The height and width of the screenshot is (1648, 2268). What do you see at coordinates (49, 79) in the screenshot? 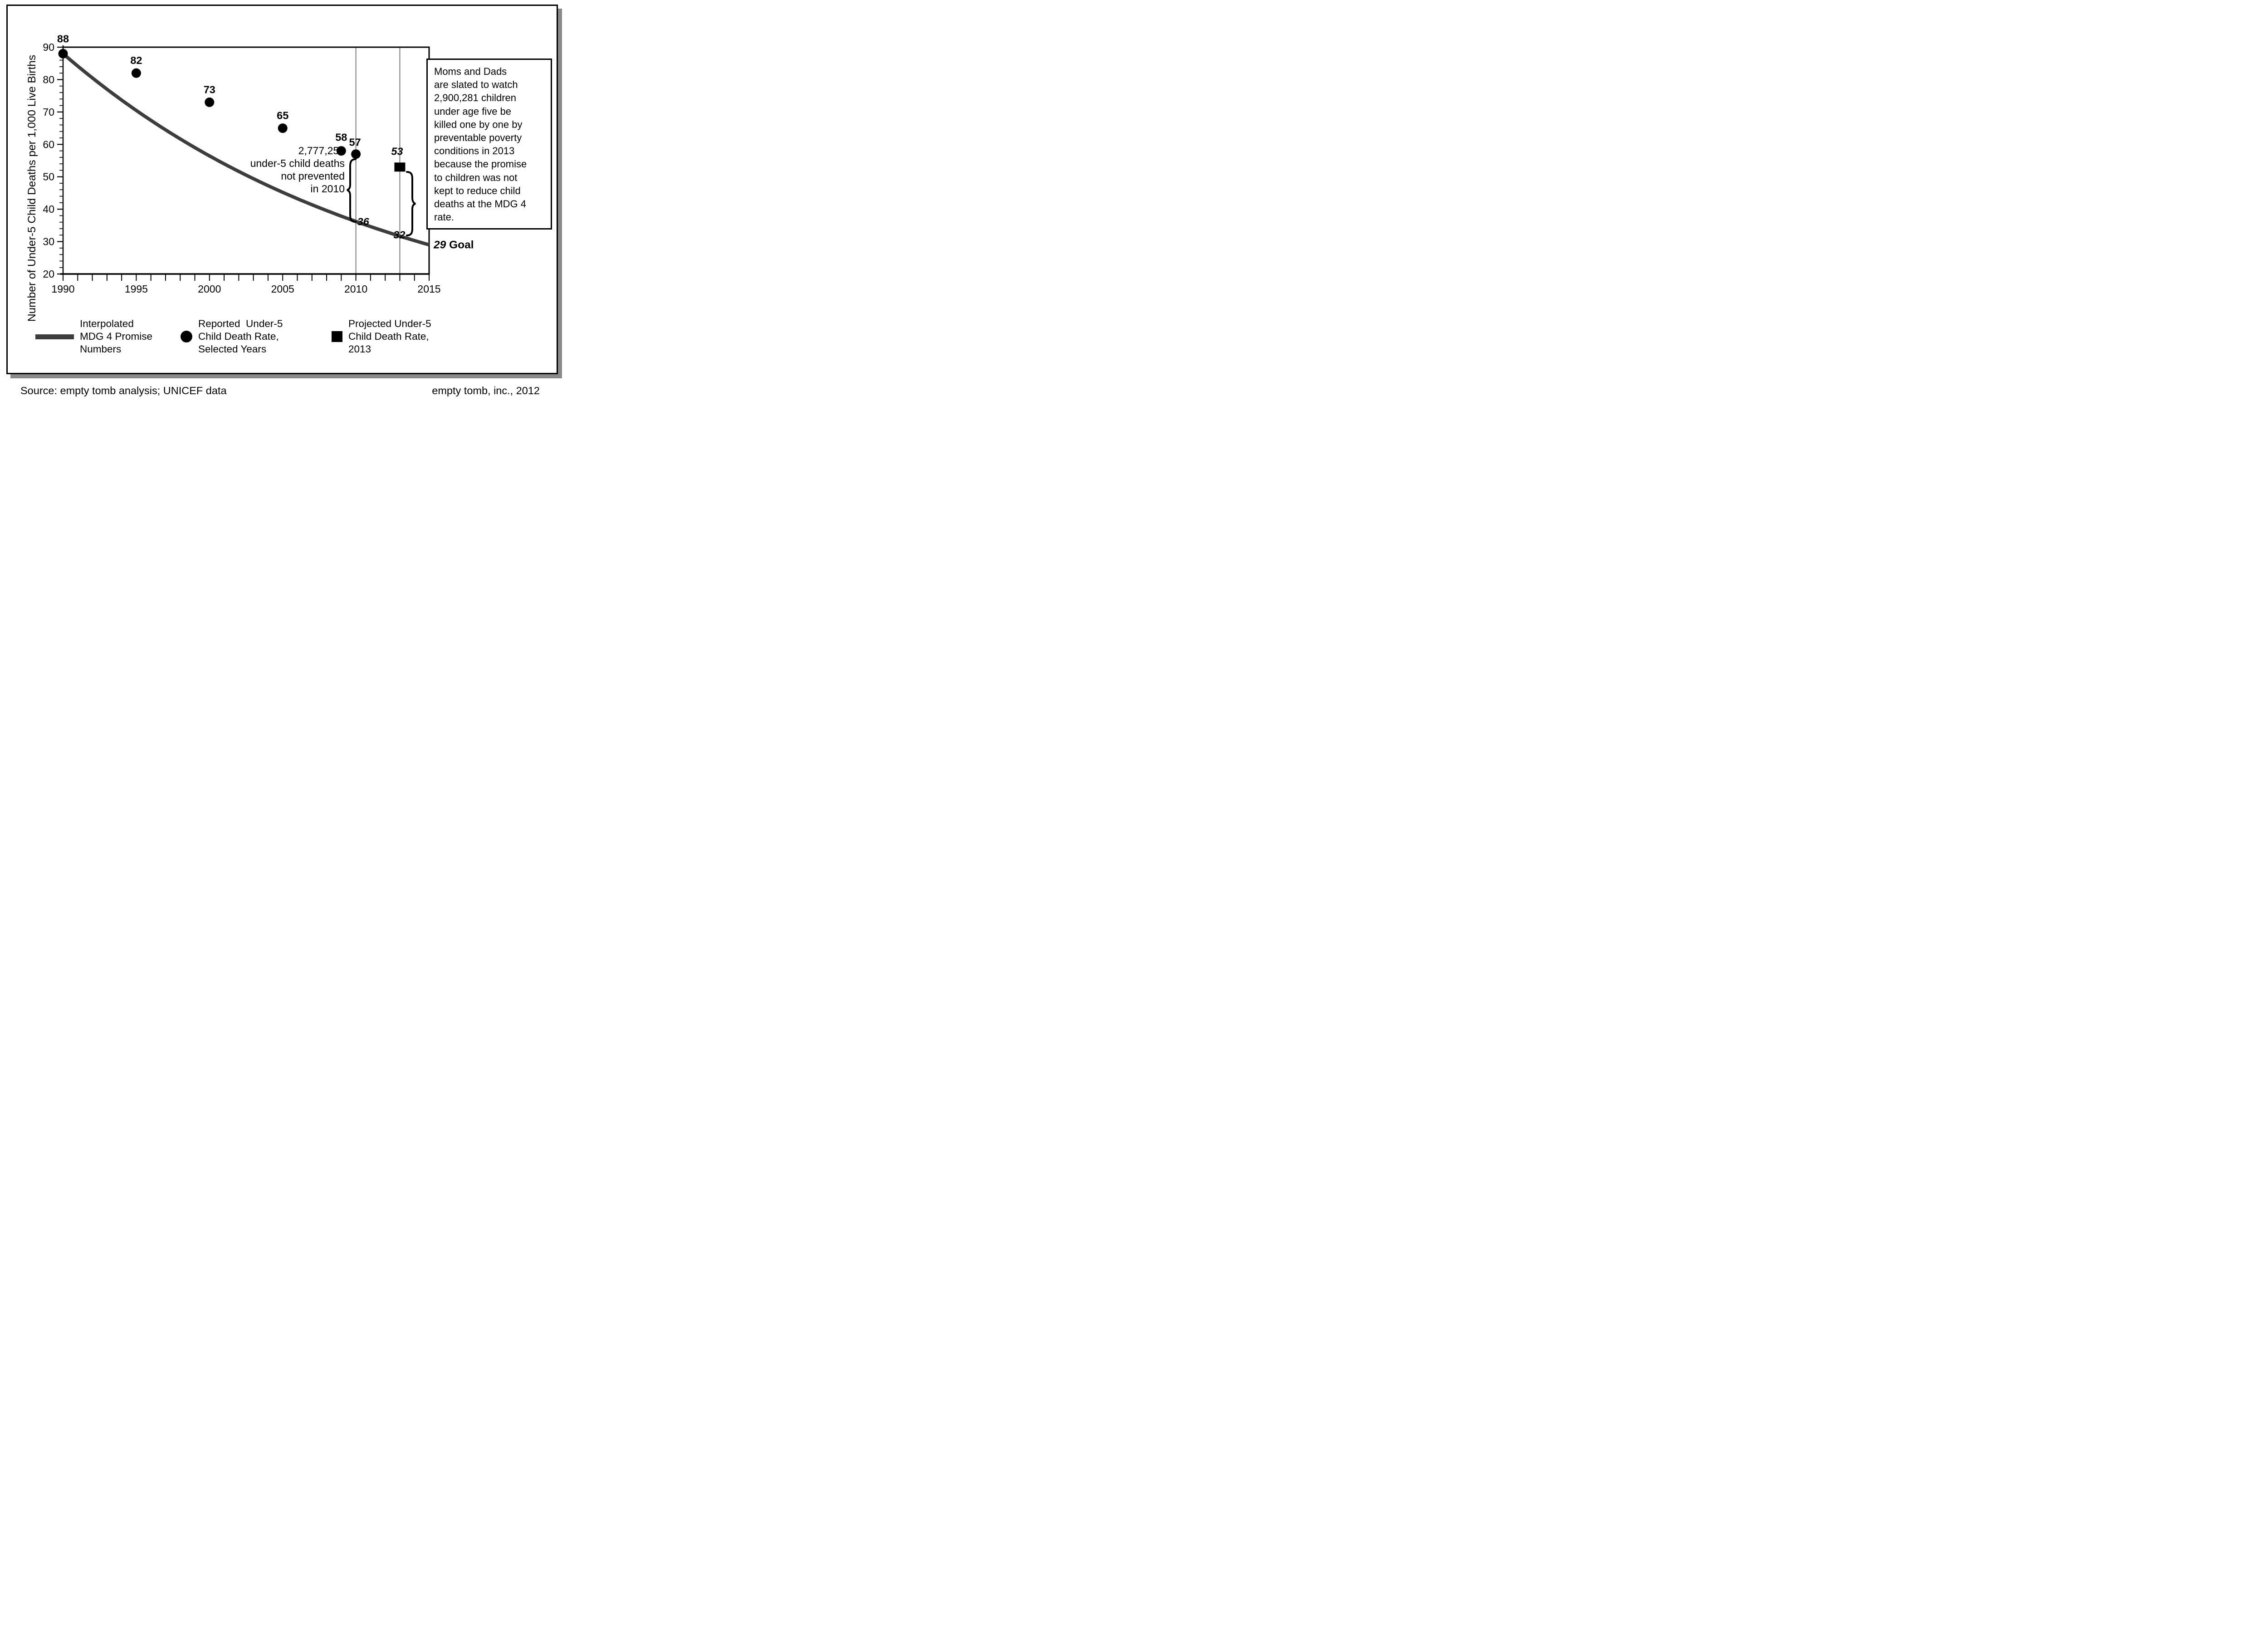
I see `y-tick-label: 80` at bounding box center [49, 79].